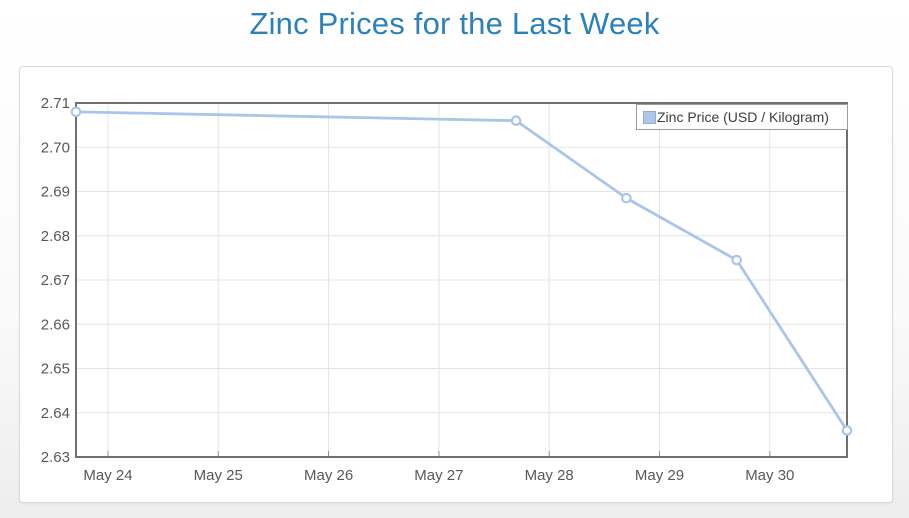 This screenshot has height=518, width=909. Describe the element at coordinates (55, 369) in the screenshot. I see `svg-text: 2.65` at that location.